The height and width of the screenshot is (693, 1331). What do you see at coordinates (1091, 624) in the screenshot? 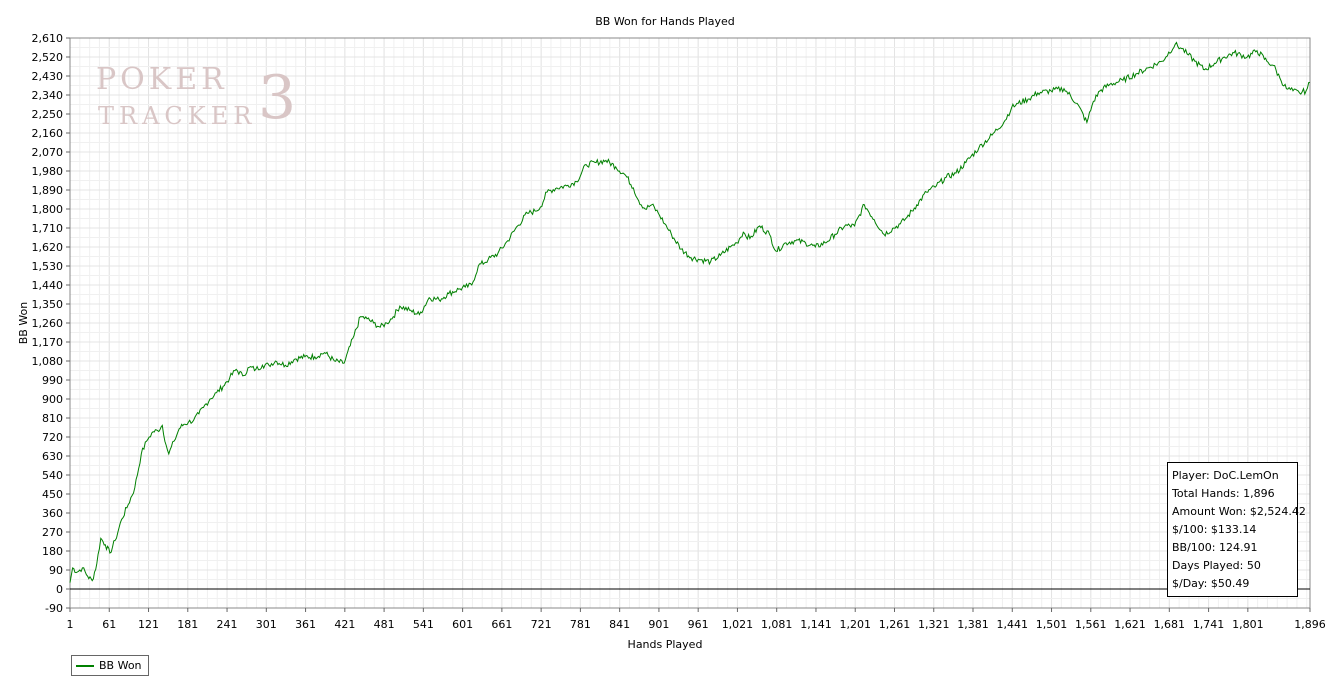
I see `x-tick-label: 1,561` at bounding box center [1091, 624].